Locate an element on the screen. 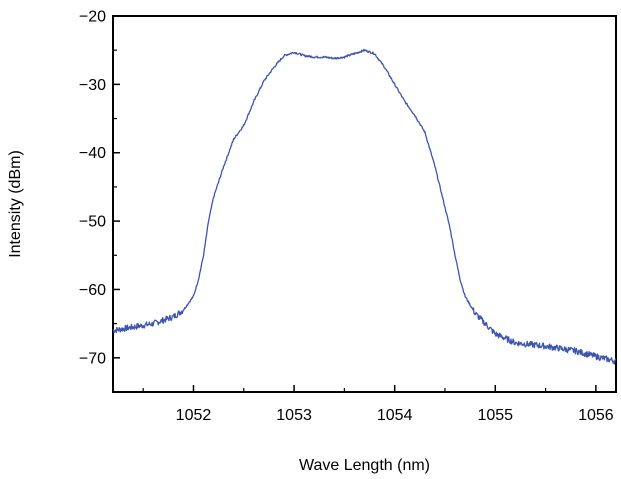  x-axis-ticks: 1052 1053 1054 1055 1056 is located at coordinates (378, 404).